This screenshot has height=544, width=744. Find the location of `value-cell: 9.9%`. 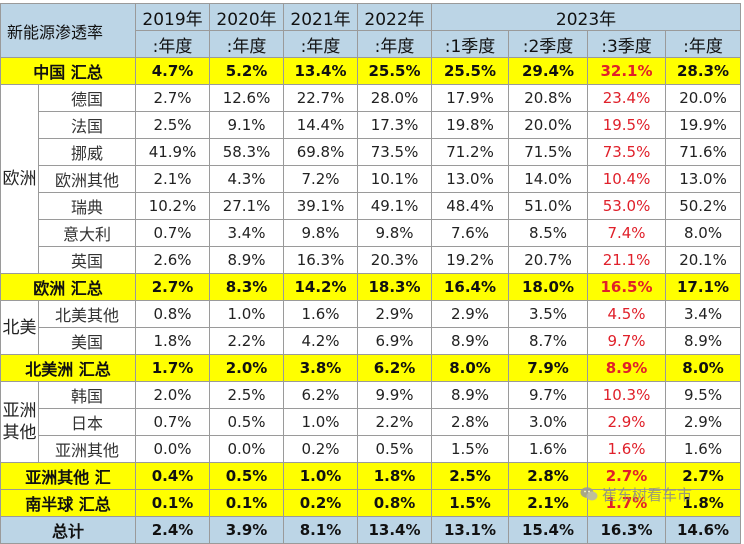

value-cell: 9.9% is located at coordinates (395, 395).